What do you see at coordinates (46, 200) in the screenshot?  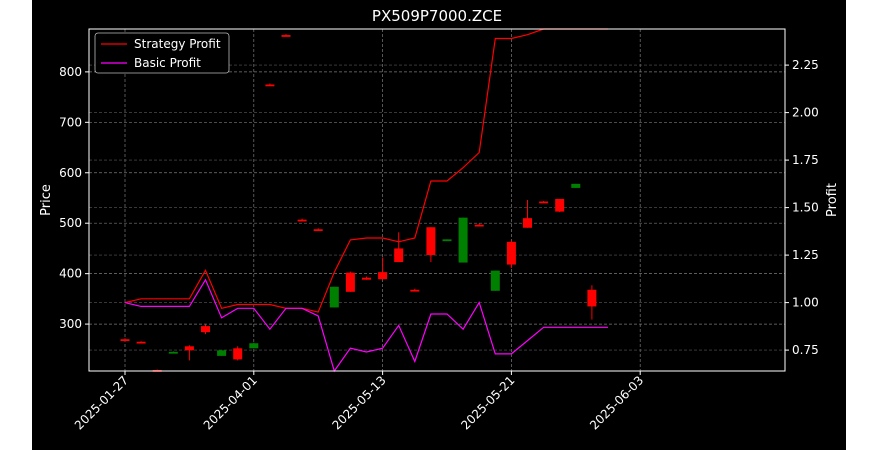 I see `y-axis-label: Price` at bounding box center [46, 200].